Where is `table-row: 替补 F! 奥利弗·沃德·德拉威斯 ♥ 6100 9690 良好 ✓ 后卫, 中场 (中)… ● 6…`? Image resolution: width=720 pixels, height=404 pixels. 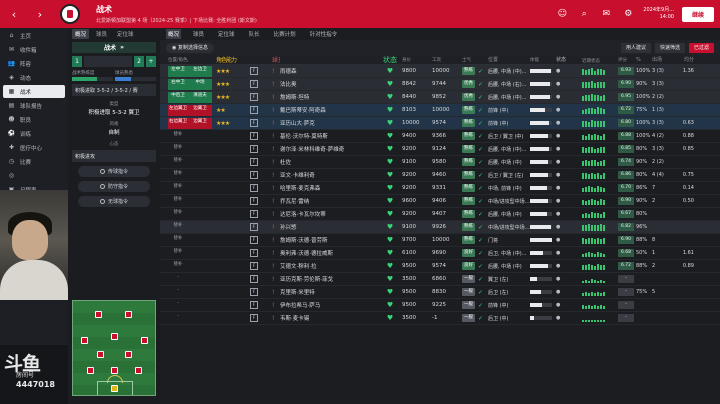
table-row: 替补 F! 奥利弗·沃德·德拉威斯 ♥ 6100 9690 良好 ✓ 后卫, 中场 (中)… ● 6… is located at coordinates (440, 253).